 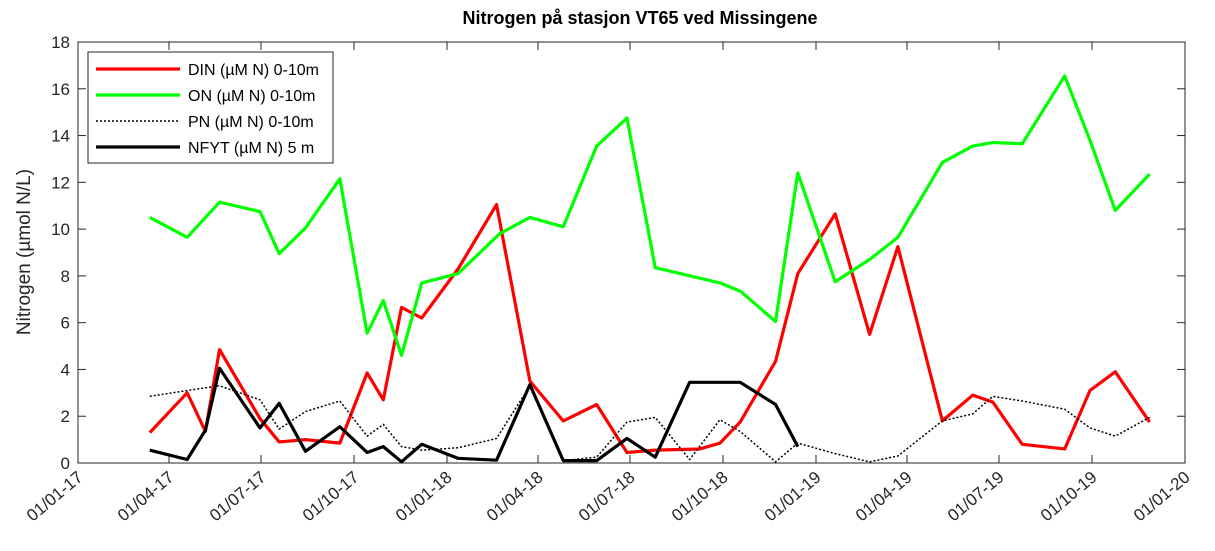 I want to click on y-tick-label: 12, so click(x=60, y=182).